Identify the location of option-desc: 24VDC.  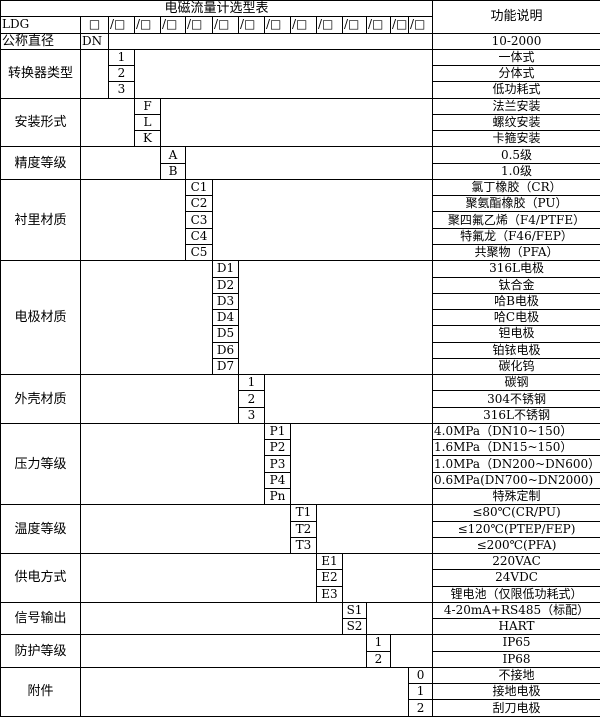
(516, 578).